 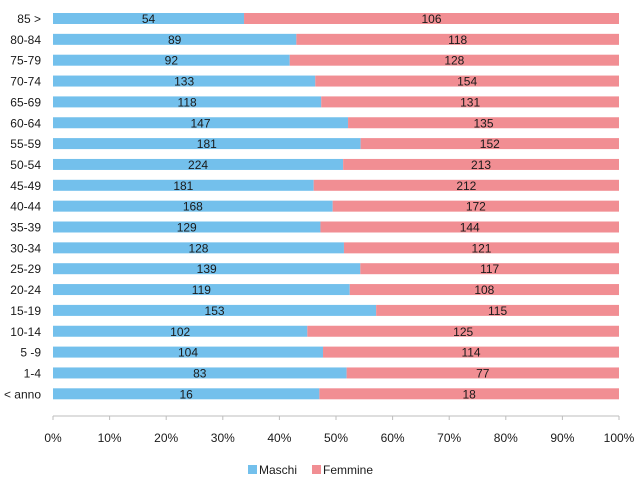 I want to click on x-tick-label: 20%, so click(x=166, y=438).